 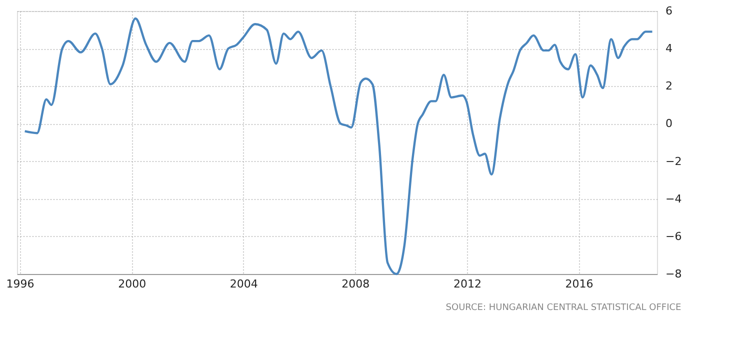 I want to click on x-tick-label: 2016, so click(x=579, y=284).